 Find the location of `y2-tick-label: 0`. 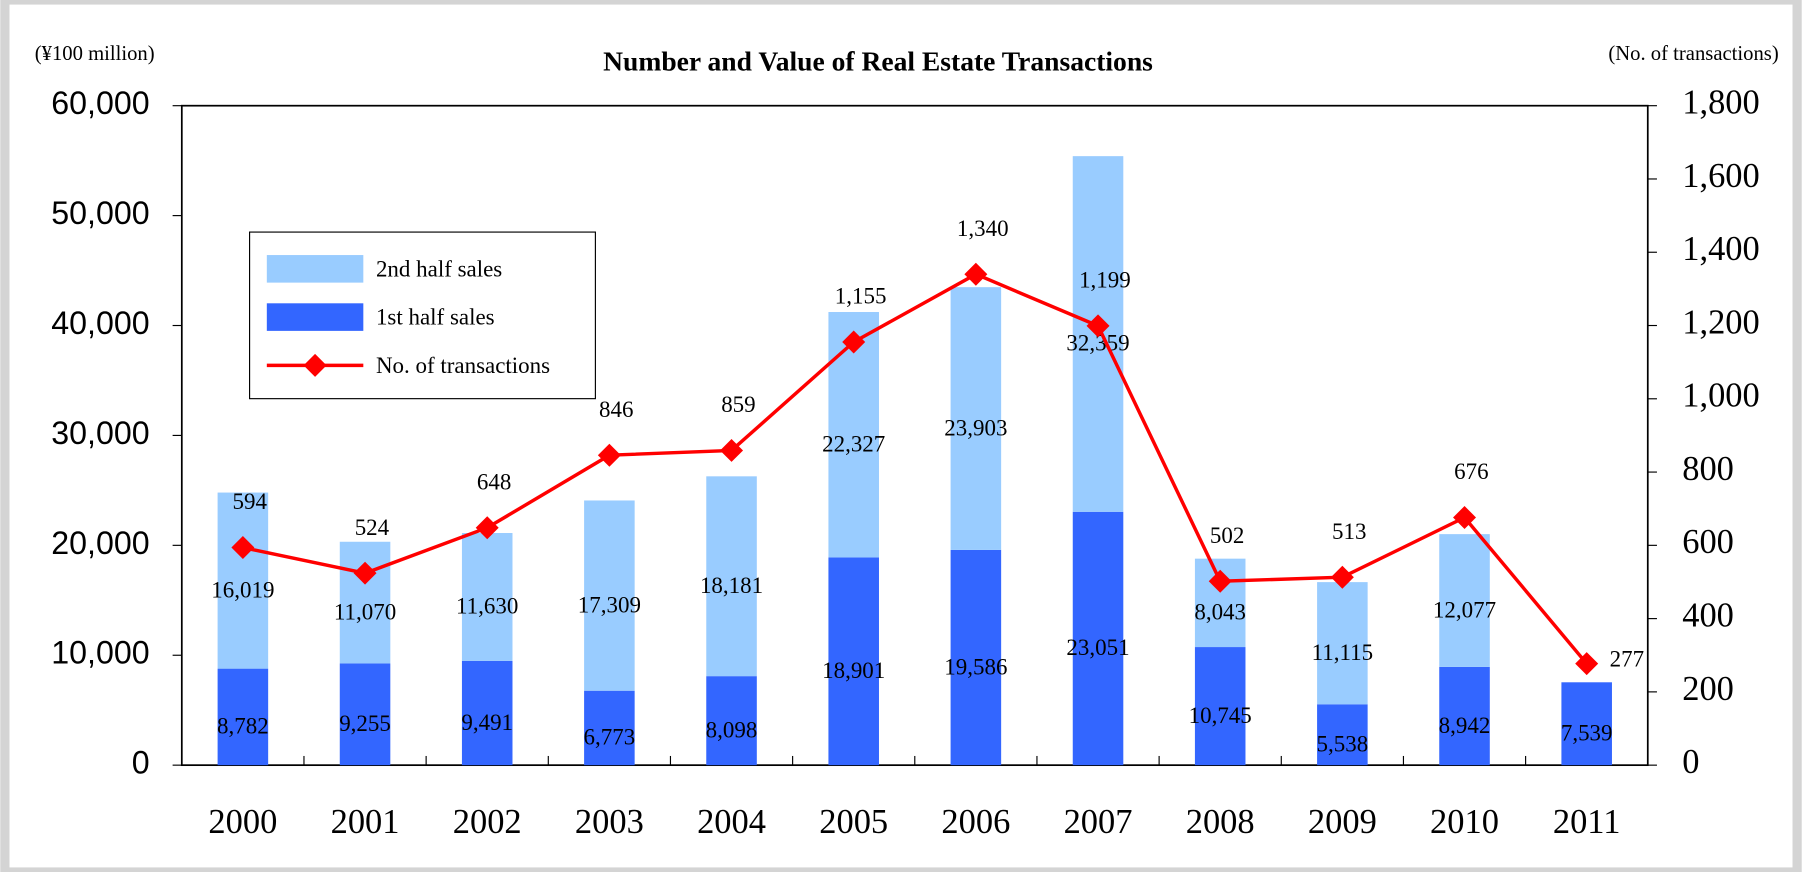

y2-tick-label: 0 is located at coordinates (1690, 762).